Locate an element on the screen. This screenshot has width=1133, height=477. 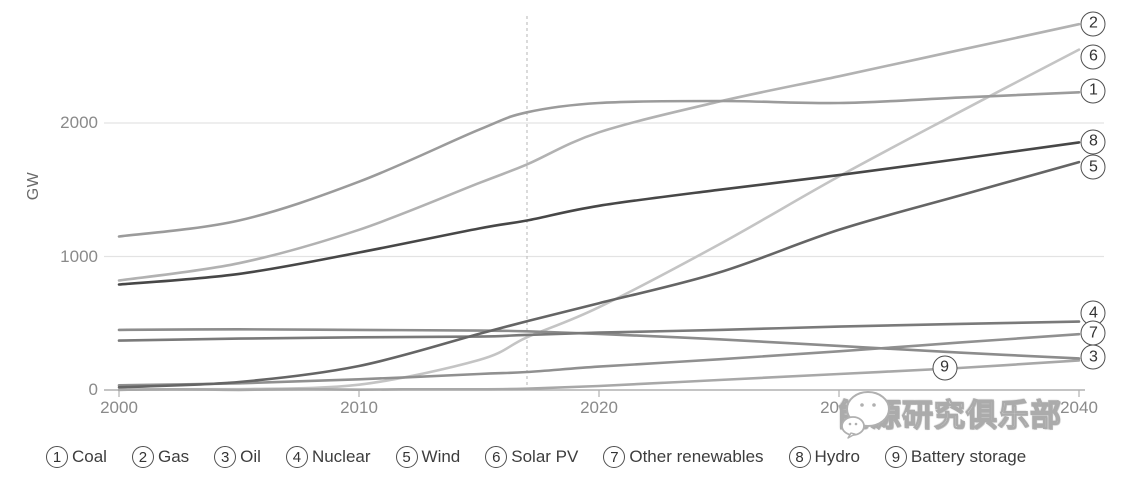
series-marker-nuclear: 4 is located at coordinates (1093, 313).